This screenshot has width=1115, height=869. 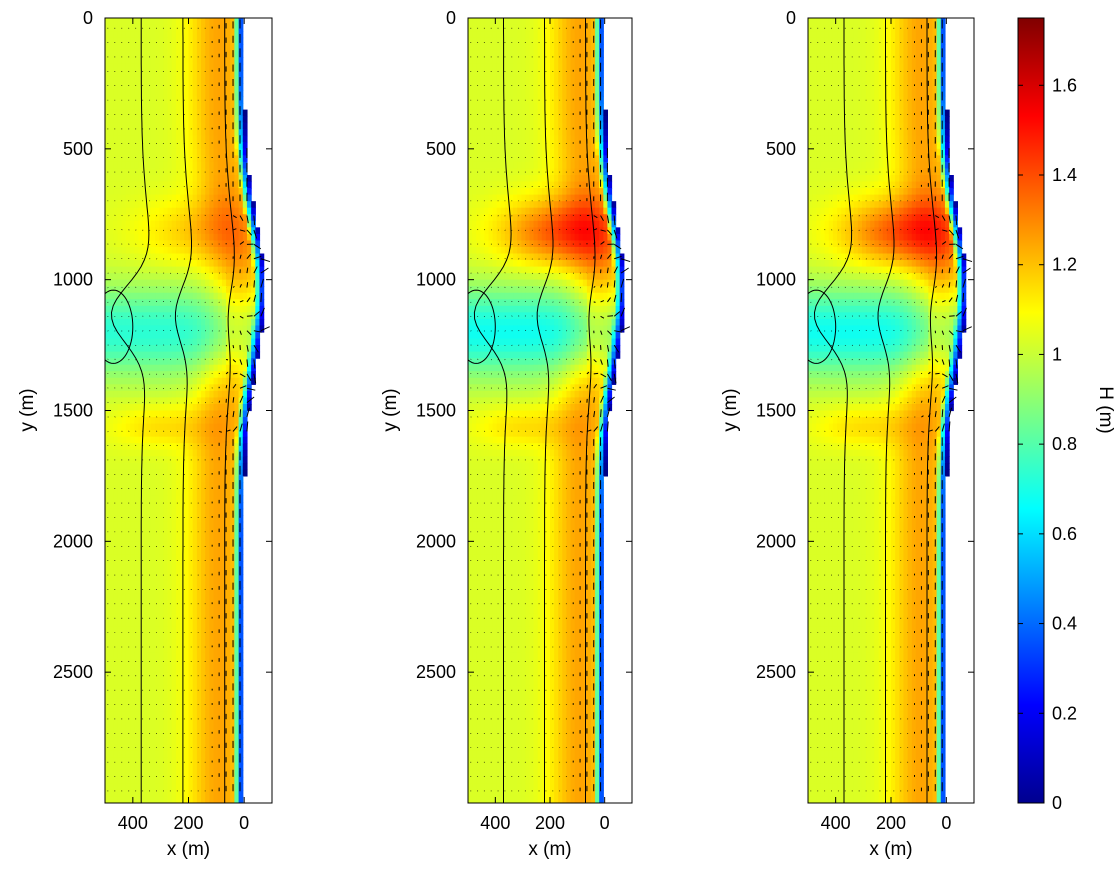 I want to click on depth-contours, so click(x=170, y=410).